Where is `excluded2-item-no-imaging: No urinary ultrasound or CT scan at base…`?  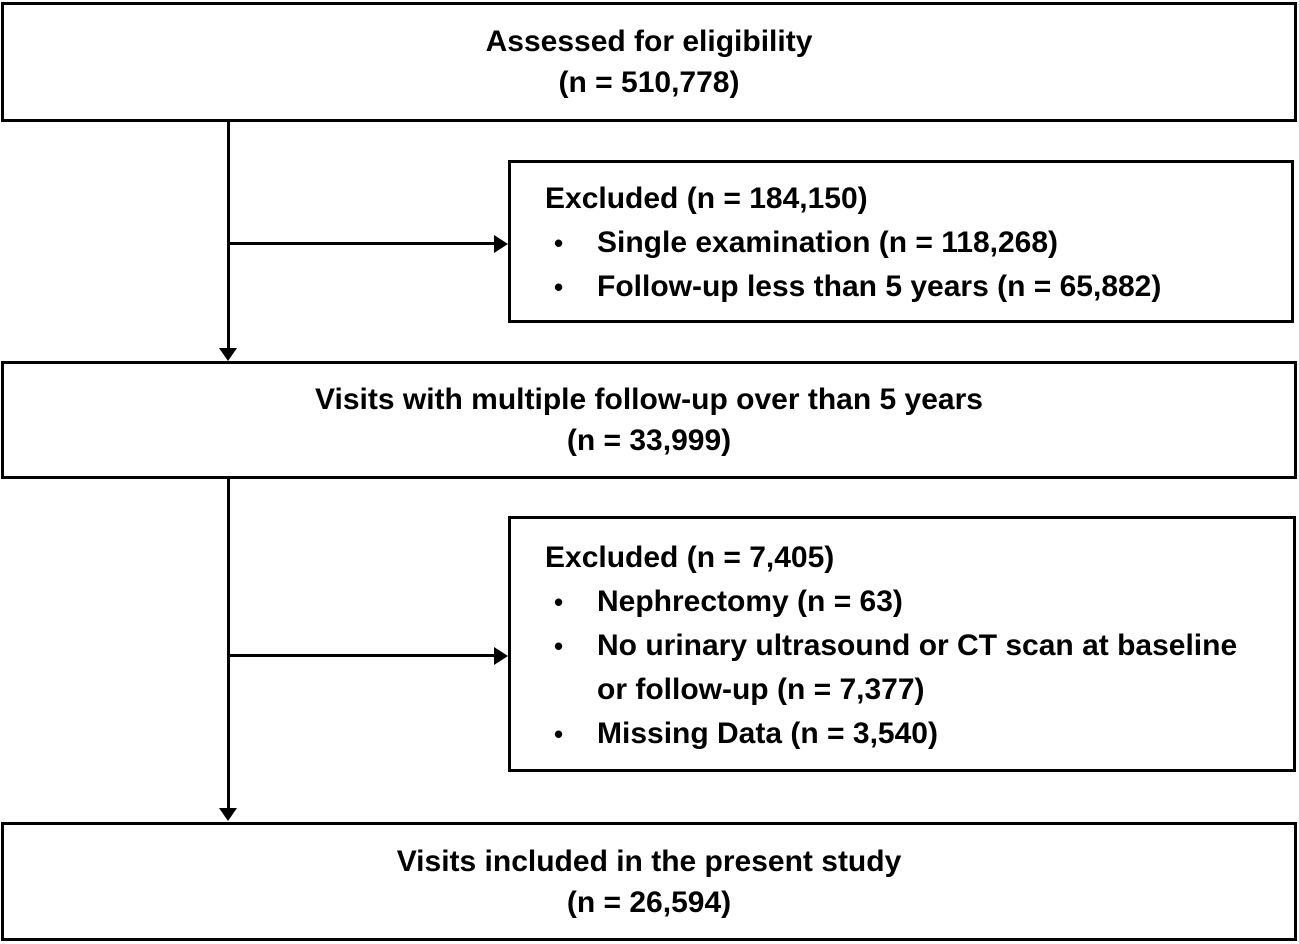
excluded2-item-no-imaging: No urinary ultrasound or CT scan at base… is located at coordinates (917, 667).